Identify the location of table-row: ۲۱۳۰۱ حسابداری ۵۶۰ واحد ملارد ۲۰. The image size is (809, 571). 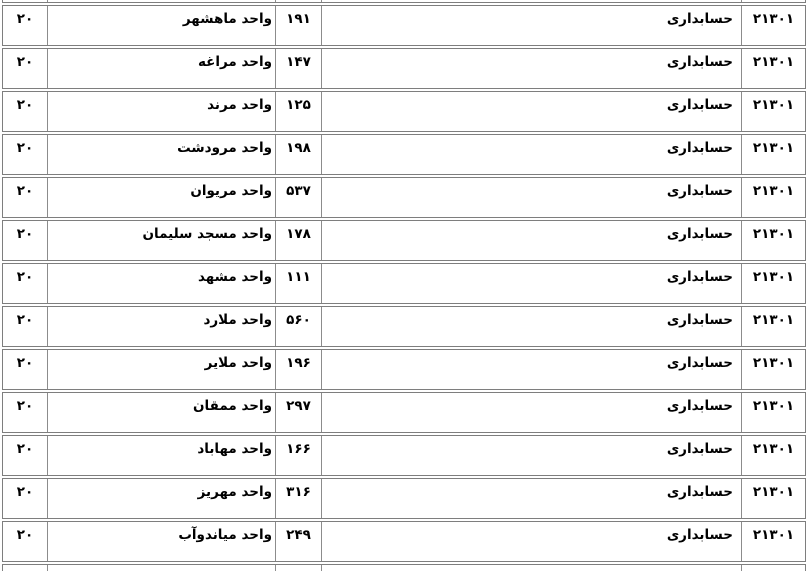
(404, 326).